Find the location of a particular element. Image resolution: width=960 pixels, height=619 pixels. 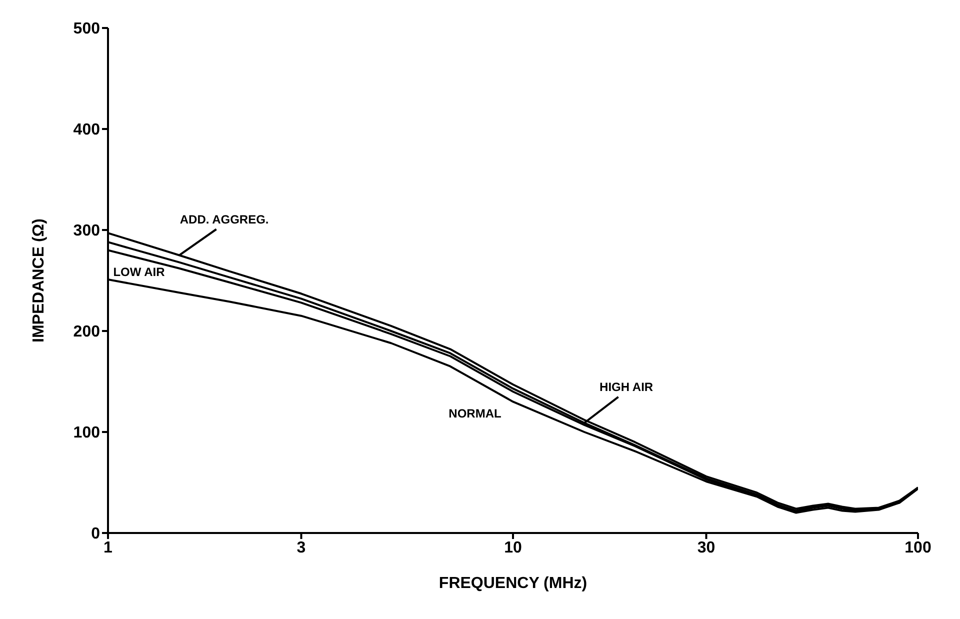

series-label: NORMAL is located at coordinates (475, 413).